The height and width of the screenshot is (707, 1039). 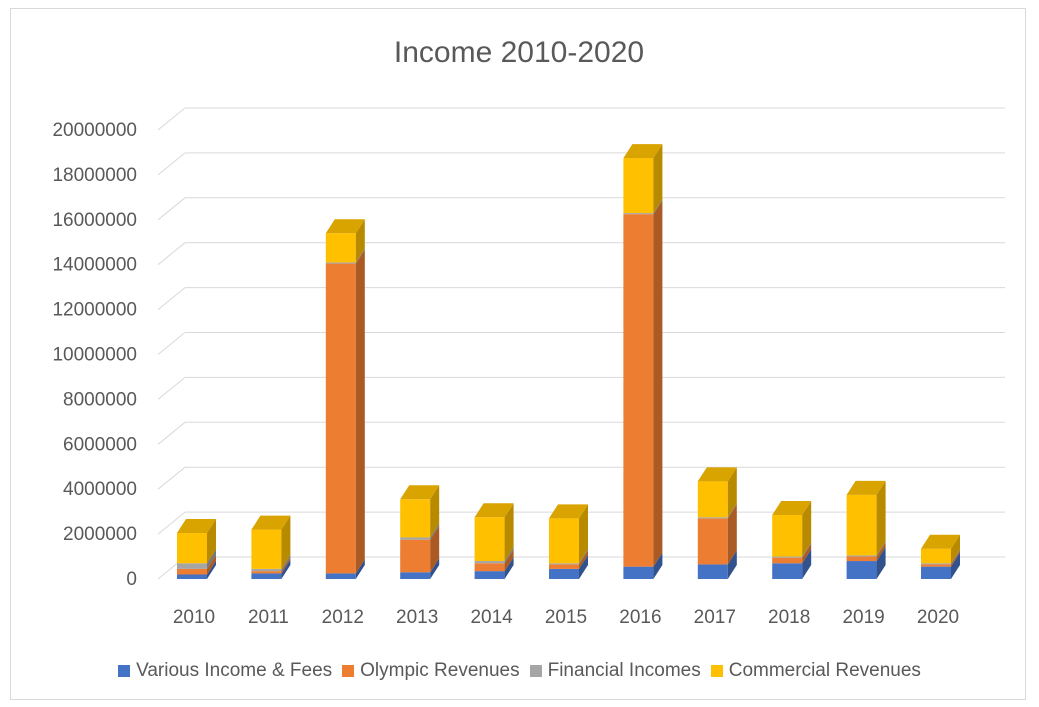 I want to click on y-tick-label: 18000000, so click(x=94, y=175).